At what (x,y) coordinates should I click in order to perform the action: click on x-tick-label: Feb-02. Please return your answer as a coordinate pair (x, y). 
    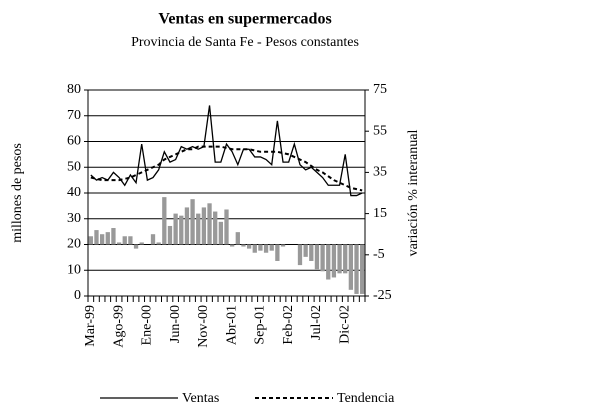
    Looking at the image, I should click on (288, 325).